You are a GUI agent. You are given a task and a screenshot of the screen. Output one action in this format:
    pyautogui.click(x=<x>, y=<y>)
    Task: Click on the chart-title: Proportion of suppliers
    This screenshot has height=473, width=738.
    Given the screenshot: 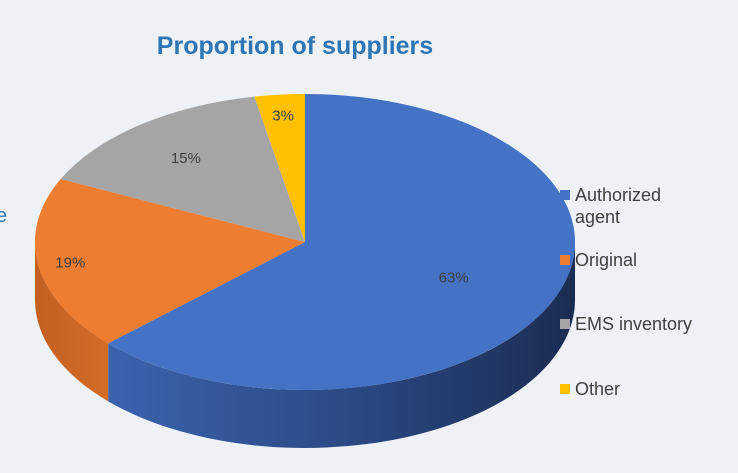 What is the action you would take?
    pyautogui.click(x=295, y=46)
    